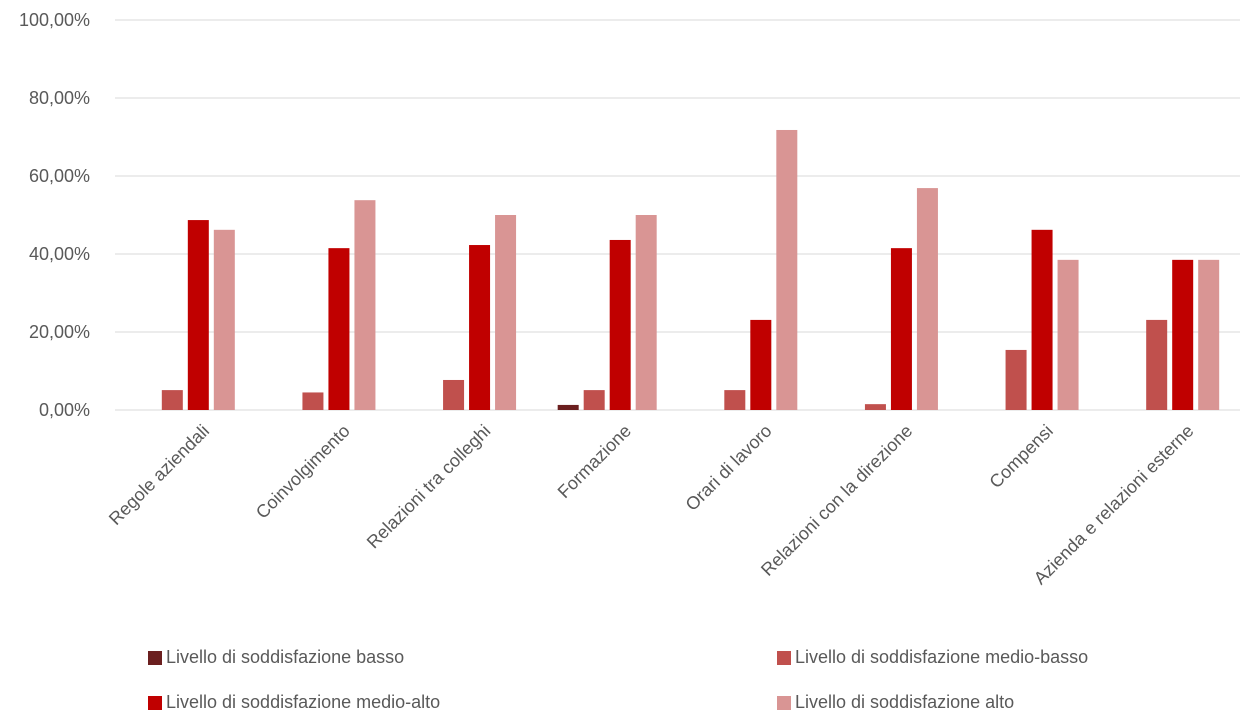  I want to click on x-category-label: Formazione, so click(594, 461).